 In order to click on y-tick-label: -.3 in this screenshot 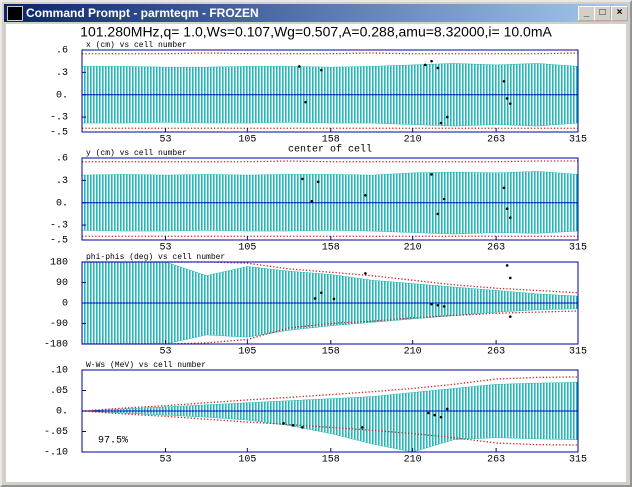, I will do `click(59, 226)`.